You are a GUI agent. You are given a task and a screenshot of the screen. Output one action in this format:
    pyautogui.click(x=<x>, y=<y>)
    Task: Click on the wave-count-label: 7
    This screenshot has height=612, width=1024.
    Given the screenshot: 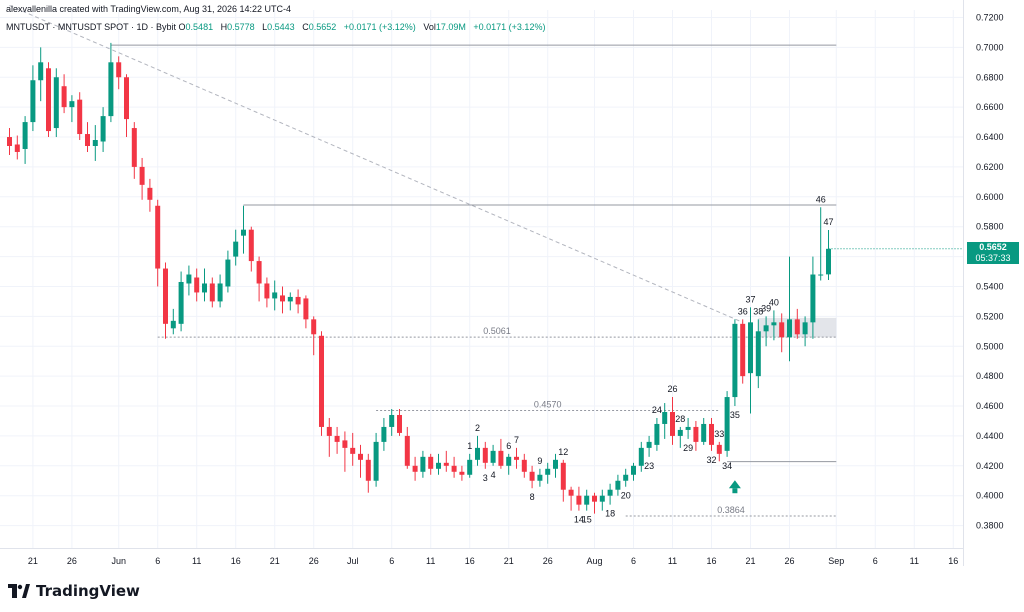 What is the action you would take?
    pyautogui.click(x=516, y=440)
    